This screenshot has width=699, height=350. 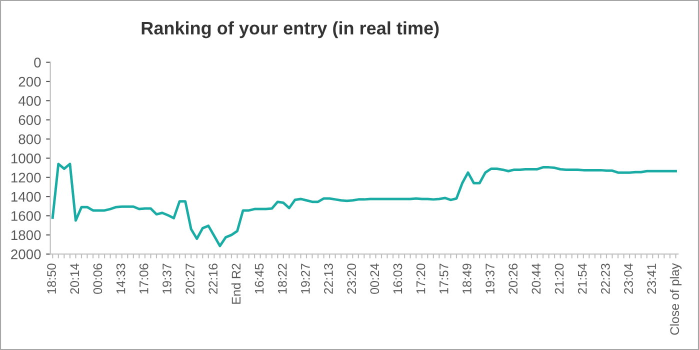 What do you see at coordinates (421, 279) in the screenshot?
I see `x-tick-label: 17:20` at bounding box center [421, 279].